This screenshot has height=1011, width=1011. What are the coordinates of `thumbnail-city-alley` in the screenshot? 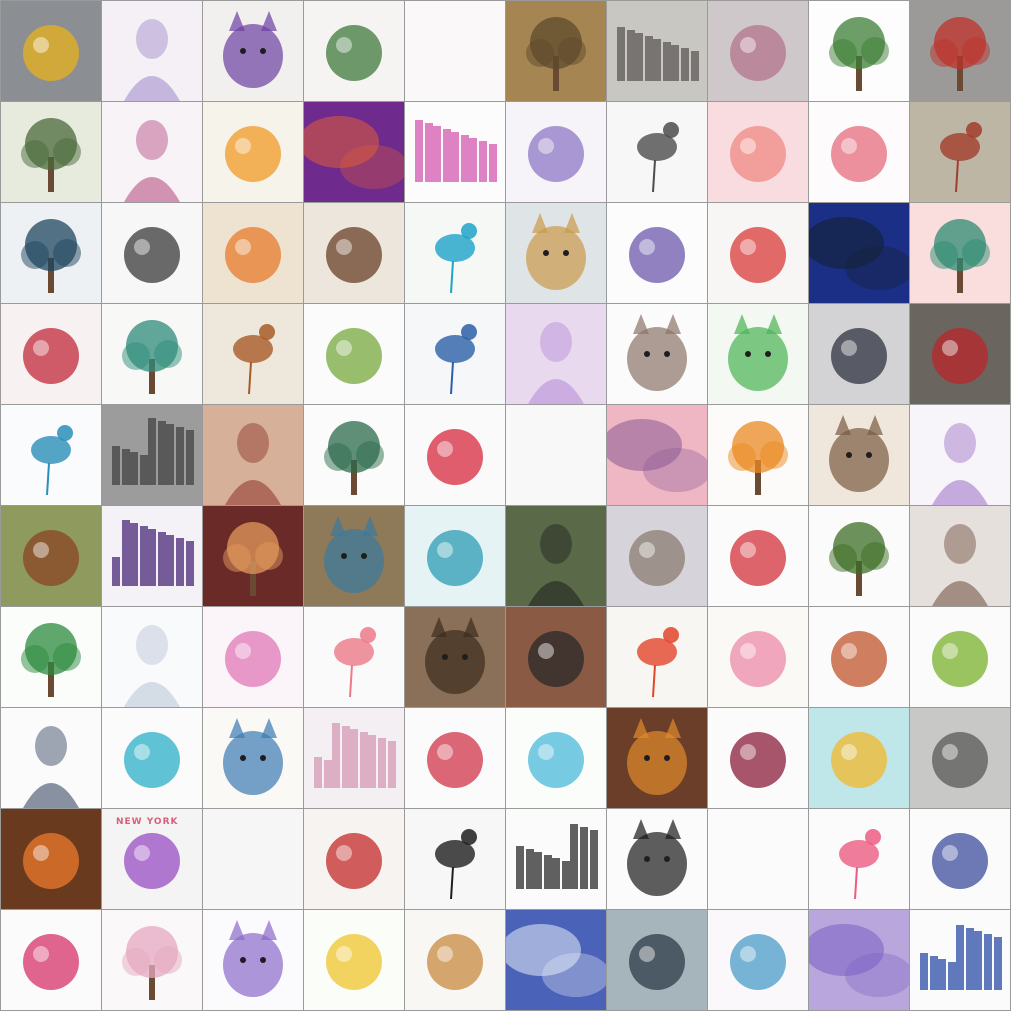 It's located at (657, 51).